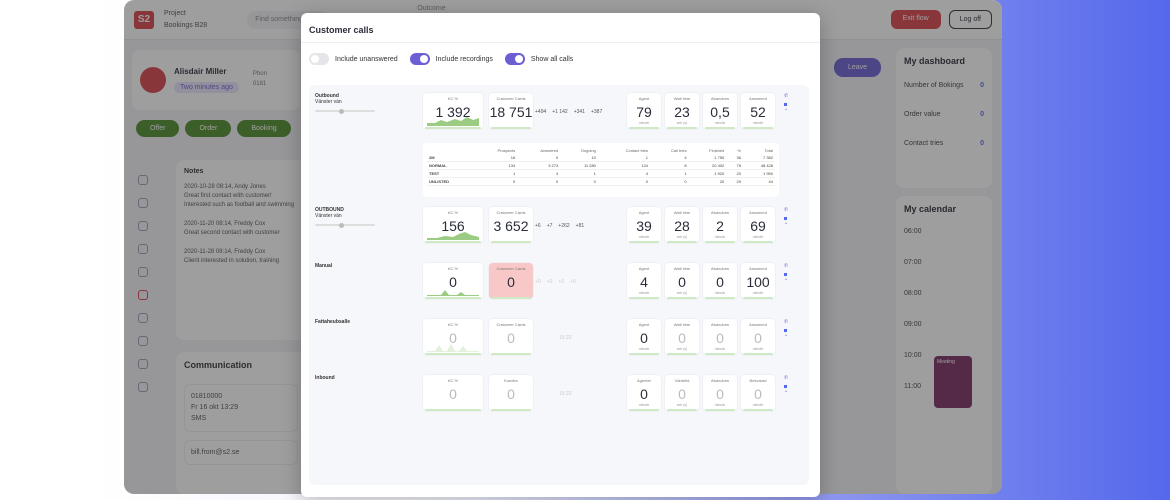  Describe the element at coordinates (511, 111) in the screenshot. I see `customer-cards-stat: Customer Cards 18 751` at that location.